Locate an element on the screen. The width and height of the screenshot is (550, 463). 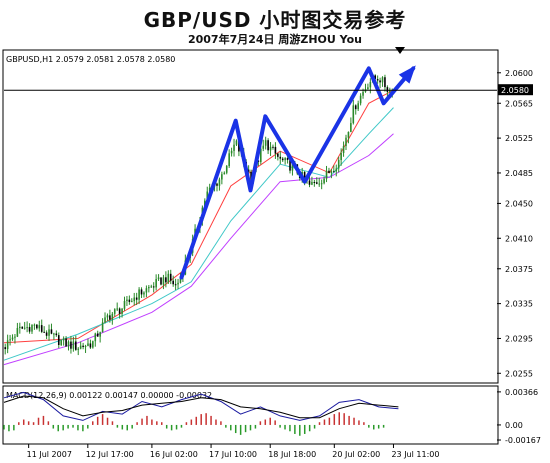
symbol-info-label: GBPUSD,H1 2.0579 2.0581 2.0578 2.0580 is located at coordinates (90, 59).